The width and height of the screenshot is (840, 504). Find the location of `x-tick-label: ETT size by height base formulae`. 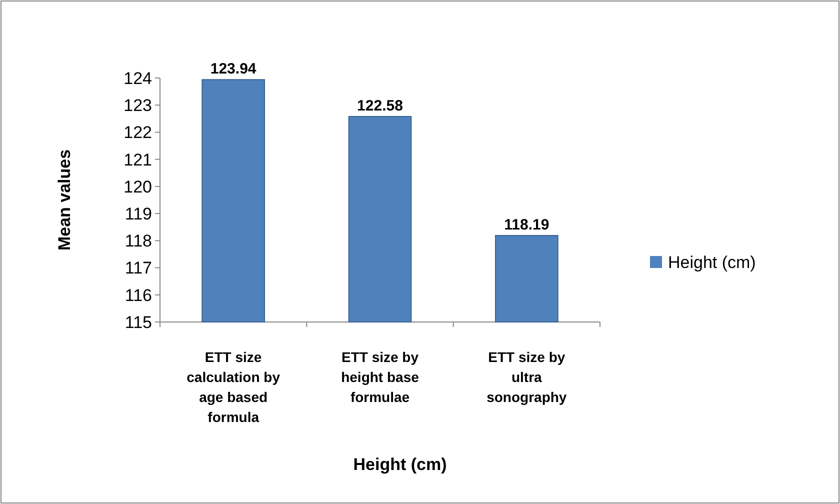

x-tick-label: ETT size by height base formulae is located at coordinates (380, 377).